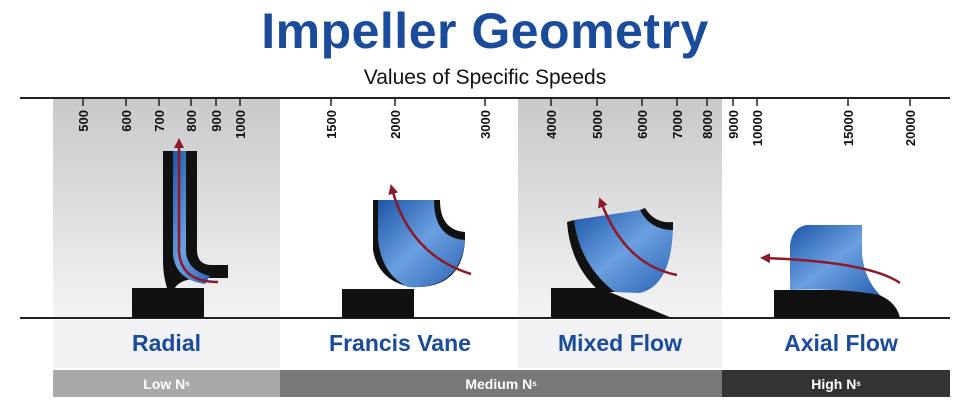 The width and height of the screenshot is (980, 400). I want to click on diagram-title: Impeller Geometry, so click(485, 31).